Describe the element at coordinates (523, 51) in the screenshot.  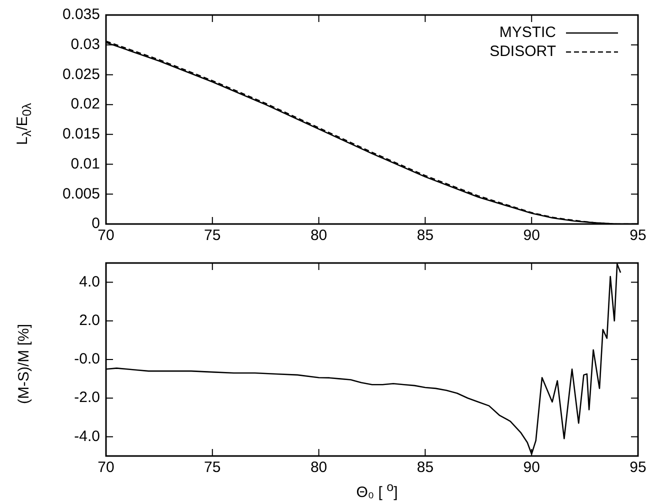
I see `legend-label: SDISORT` at that location.